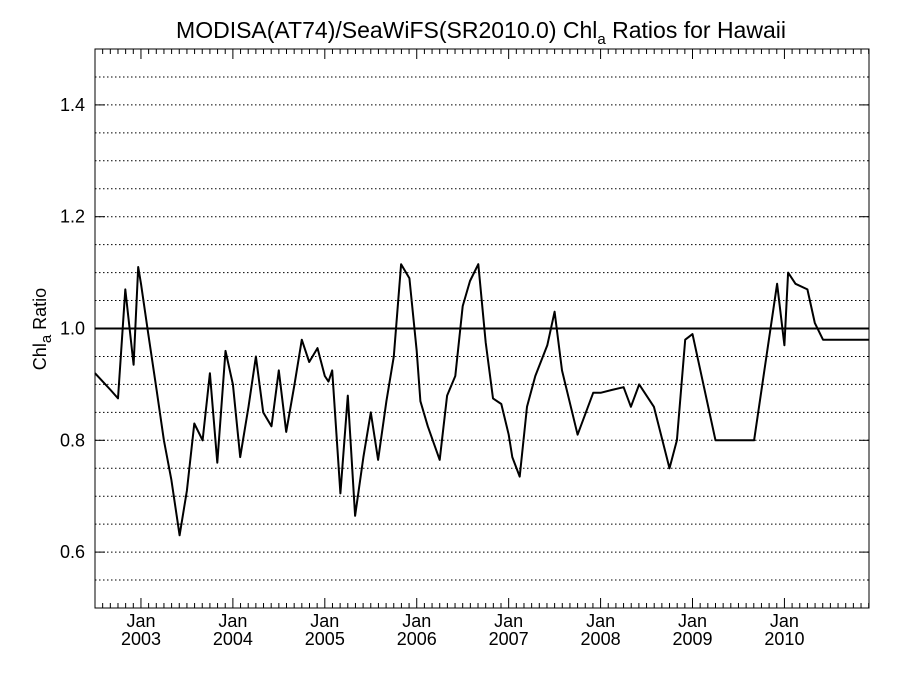 The image size is (900, 675). I want to click on title-rest: Ratios for Hawaii, so click(696, 30).